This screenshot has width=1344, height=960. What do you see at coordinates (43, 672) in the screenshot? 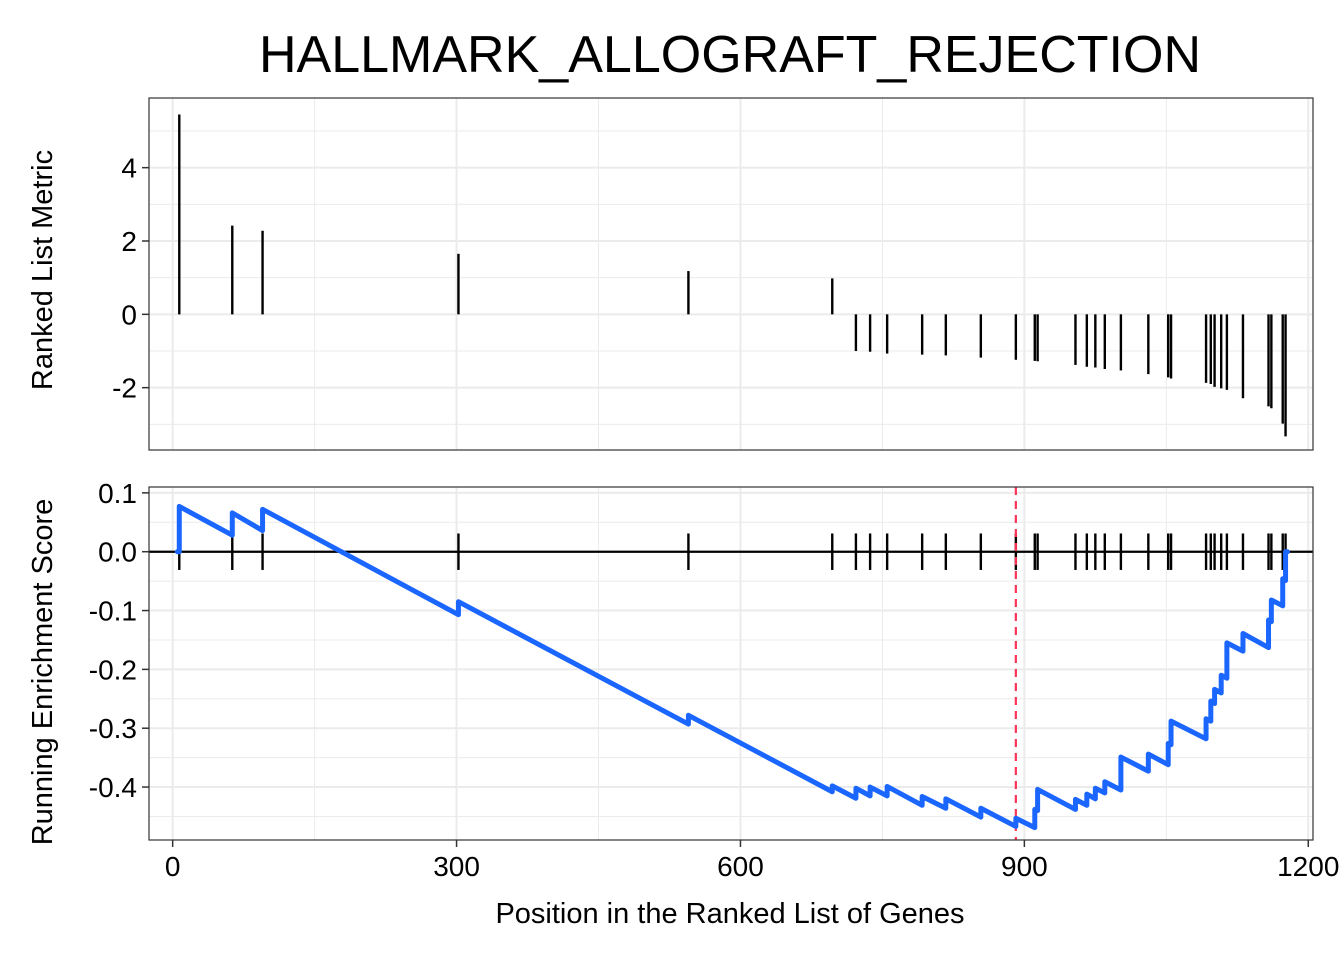
I see `enrichment-score-y-axis-title: Running Enrichment Score` at bounding box center [43, 672].